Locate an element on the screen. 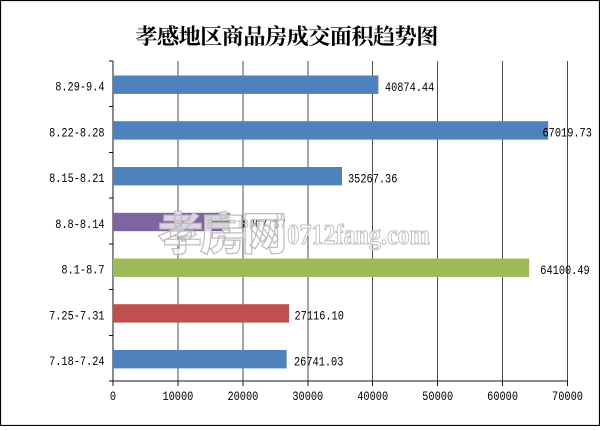  svg-text: 60000 is located at coordinates (502, 396).